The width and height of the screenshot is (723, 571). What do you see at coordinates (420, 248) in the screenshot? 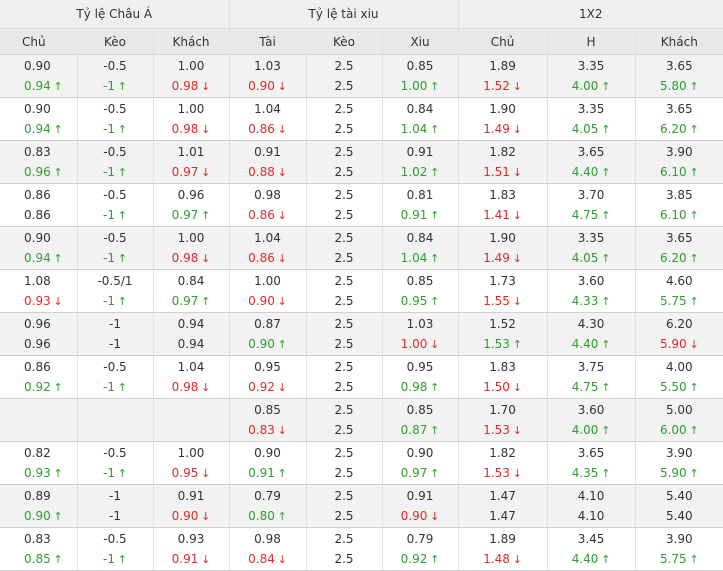
I see `odds-cell-under: 0.84 1.04 ↑` at bounding box center [420, 248].